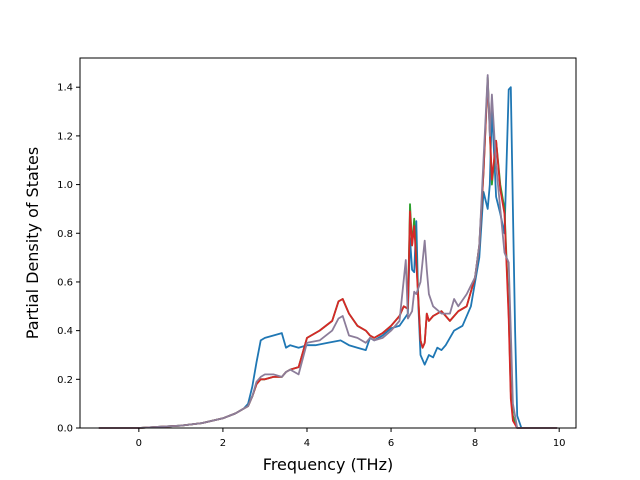 Image resolution: width=640 pixels, height=480 pixels. Describe the element at coordinates (65, 136) in the screenshot. I see `y-tick-label: 1.2` at that location.